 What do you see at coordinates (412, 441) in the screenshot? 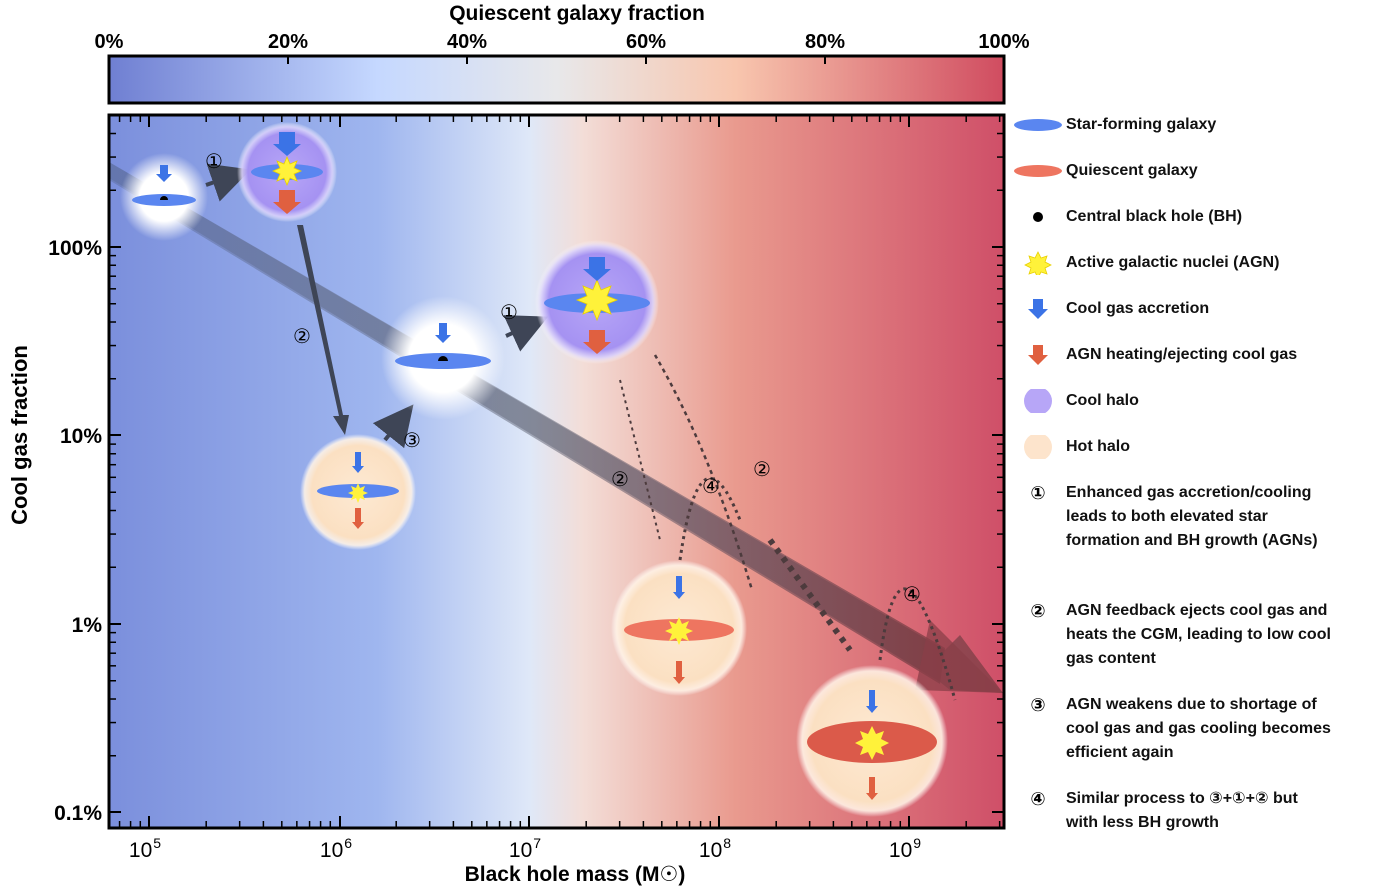
I see `step-marker-3: ③` at bounding box center [412, 441].